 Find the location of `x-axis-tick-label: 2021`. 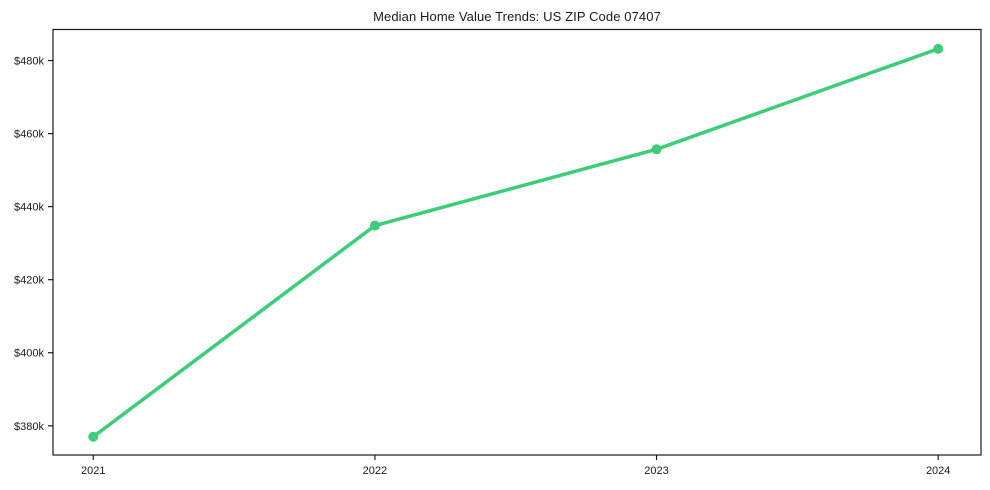

x-axis-tick-label: 2021 is located at coordinates (93, 471).